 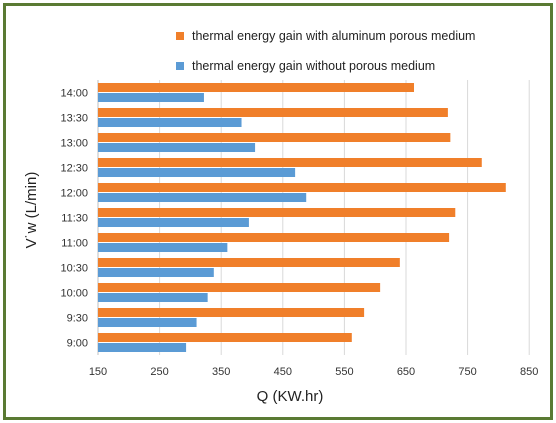 What do you see at coordinates (74, 169) in the screenshot?
I see `y-tick-label: 12:30` at bounding box center [74, 169].